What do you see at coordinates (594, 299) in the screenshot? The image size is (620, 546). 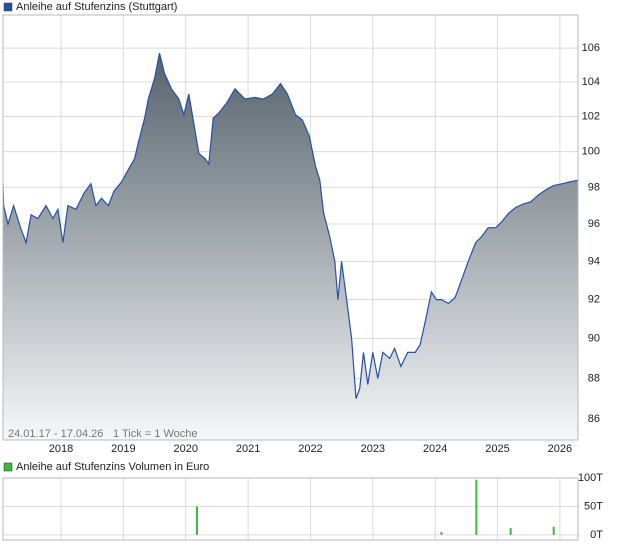 I see `y-tick-label: 92` at bounding box center [594, 299].